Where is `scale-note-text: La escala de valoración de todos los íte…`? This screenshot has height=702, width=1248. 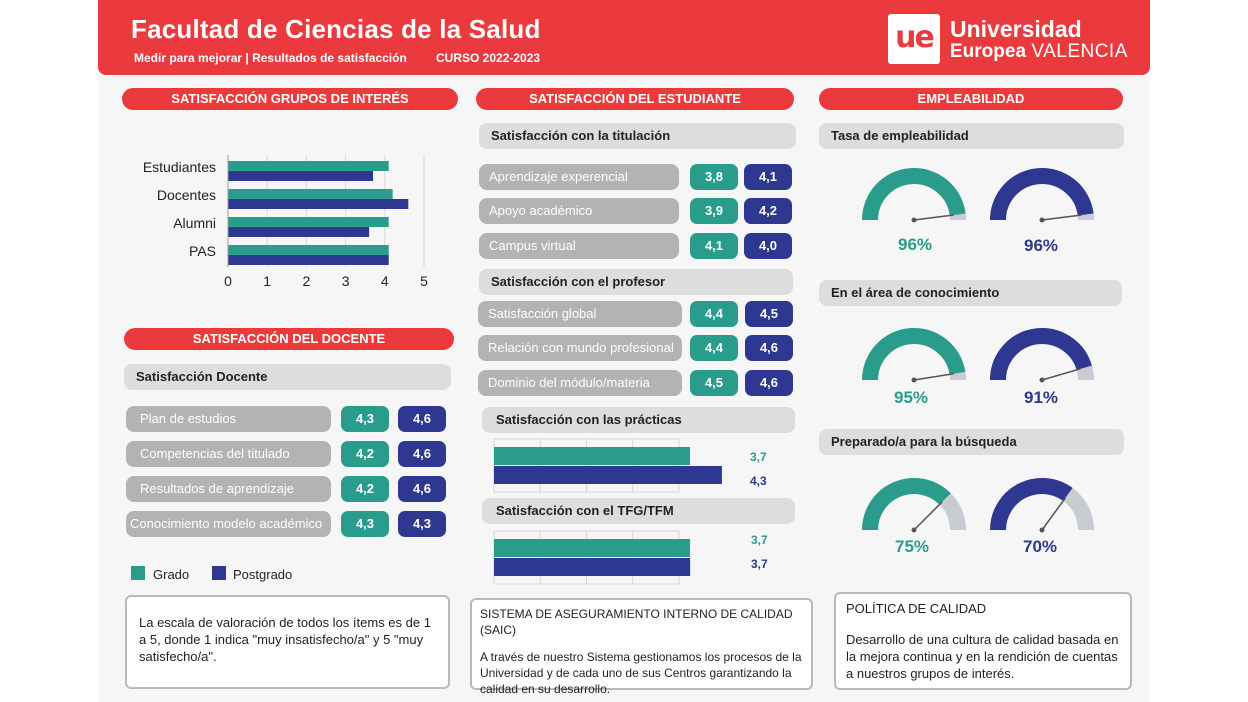
scale-note-text: La escala de valoración de todos los íte… is located at coordinates (285, 639).